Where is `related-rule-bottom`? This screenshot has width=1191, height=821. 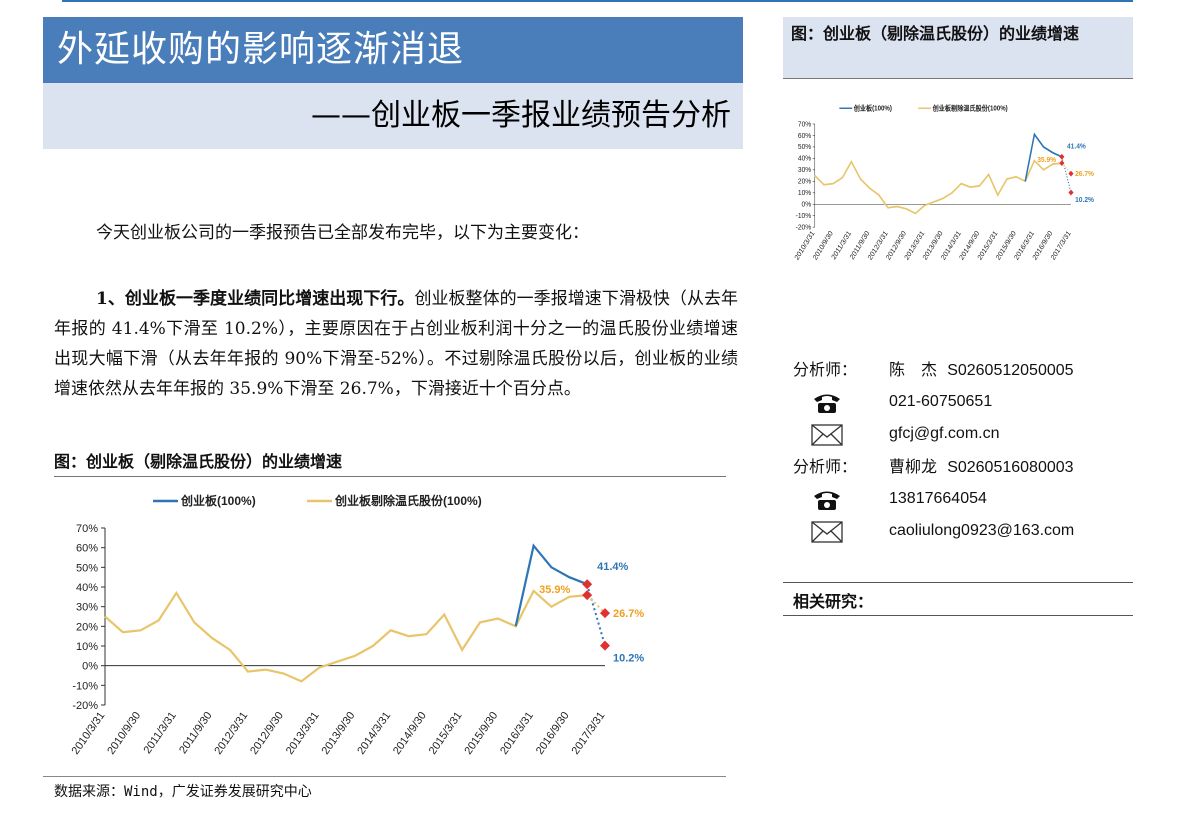 related-rule-bottom is located at coordinates (958, 615).